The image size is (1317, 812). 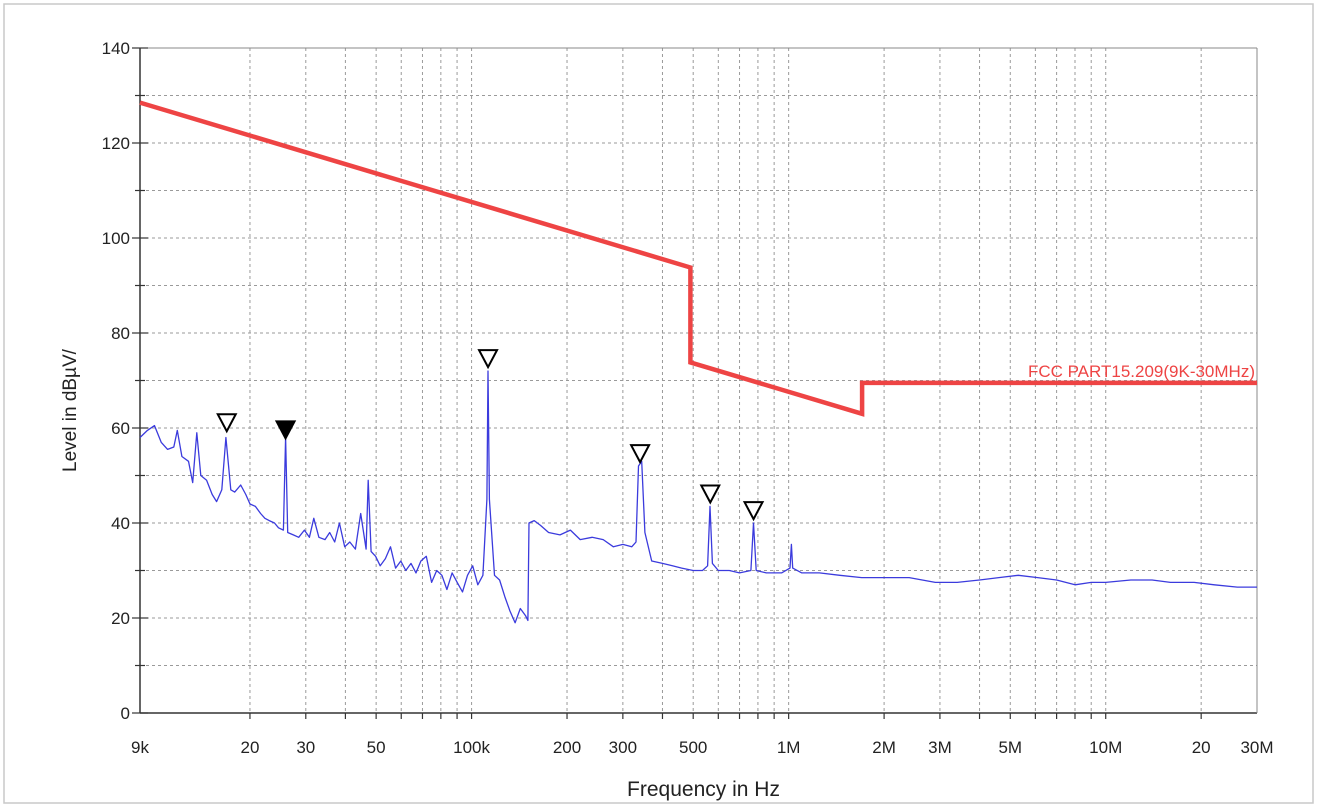 What do you see at coordinates (140, 747) in the screenshot?
I see `x-tick-label: 9k` at bounding box center [140, 747].